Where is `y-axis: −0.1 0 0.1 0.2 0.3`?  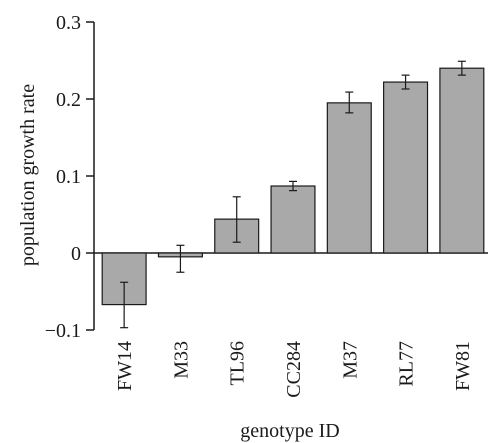
y-axis: −0.1 0 0.1 0.2 0.3 is located at coordinates (70, 177).